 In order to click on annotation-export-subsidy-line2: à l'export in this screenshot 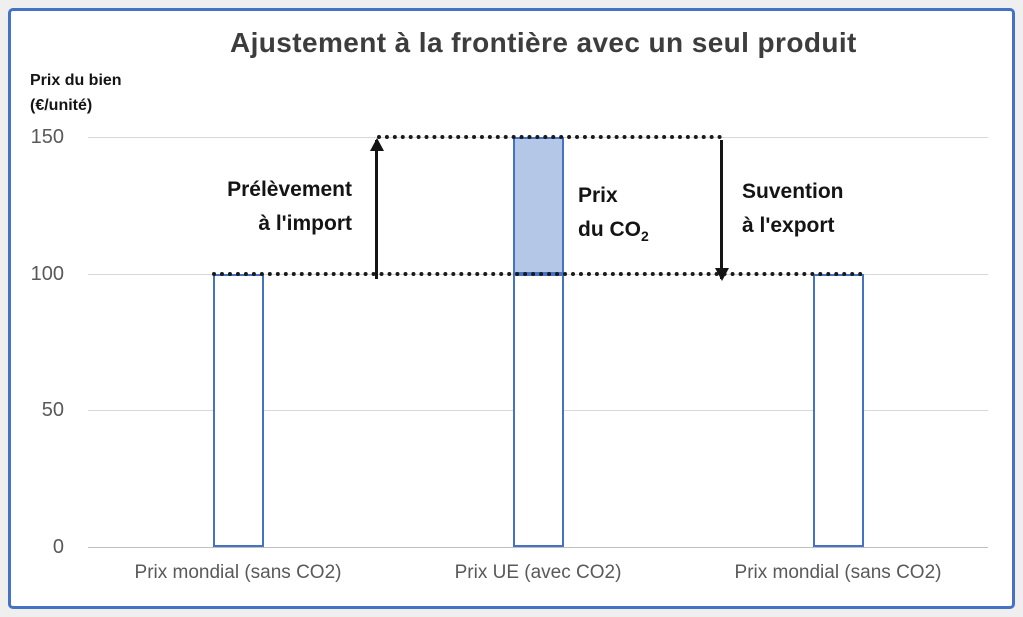, I will do `click(788, 225)`.